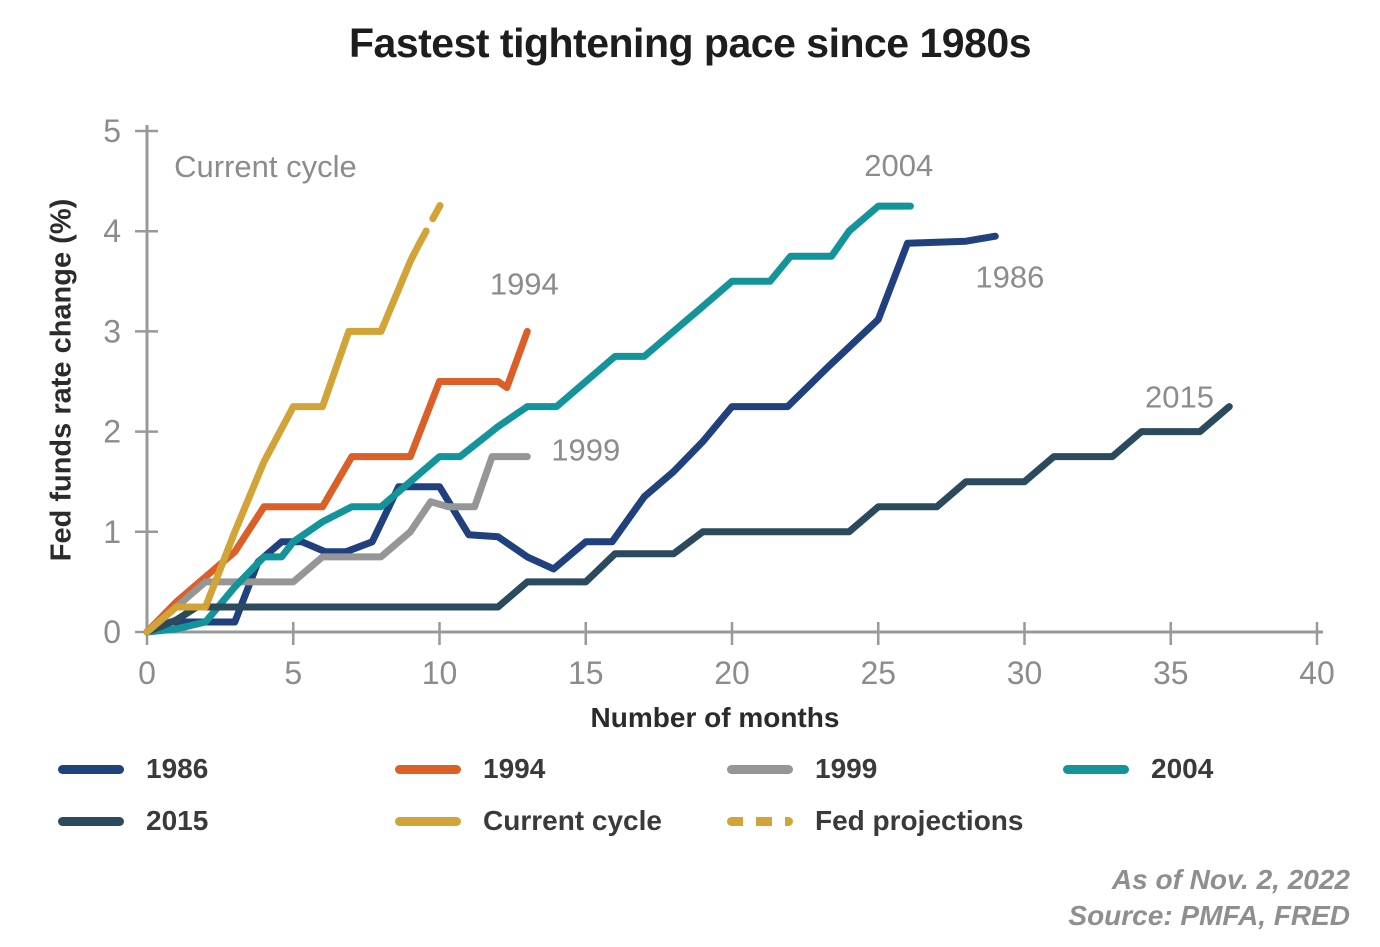 The image size is (1380, 947). I want to click on source-note: As of Nov. 2, 2022 Source: PMFA, FRED, so click(1209, 898).